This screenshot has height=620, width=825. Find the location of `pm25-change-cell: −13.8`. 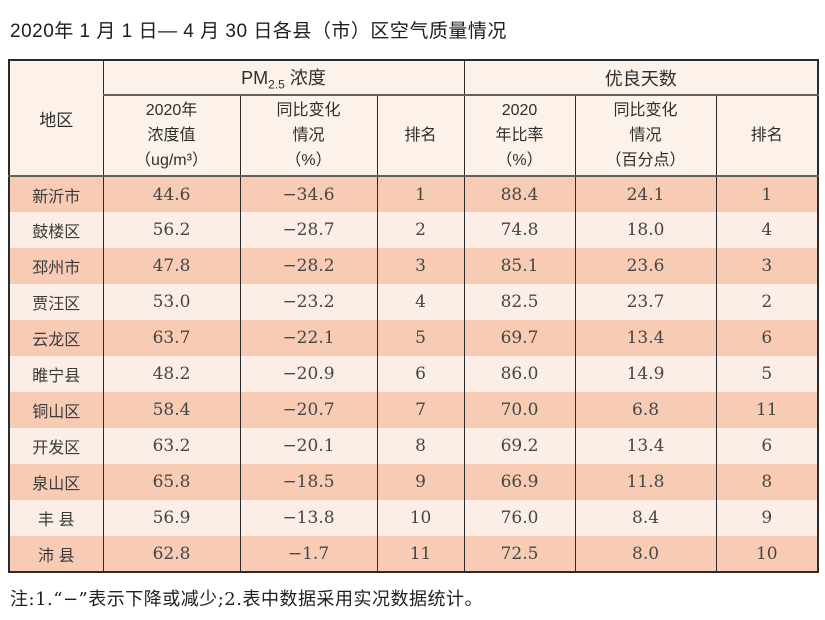

pm25-change-cell: −13.8 is located at coordinates (308, 518).